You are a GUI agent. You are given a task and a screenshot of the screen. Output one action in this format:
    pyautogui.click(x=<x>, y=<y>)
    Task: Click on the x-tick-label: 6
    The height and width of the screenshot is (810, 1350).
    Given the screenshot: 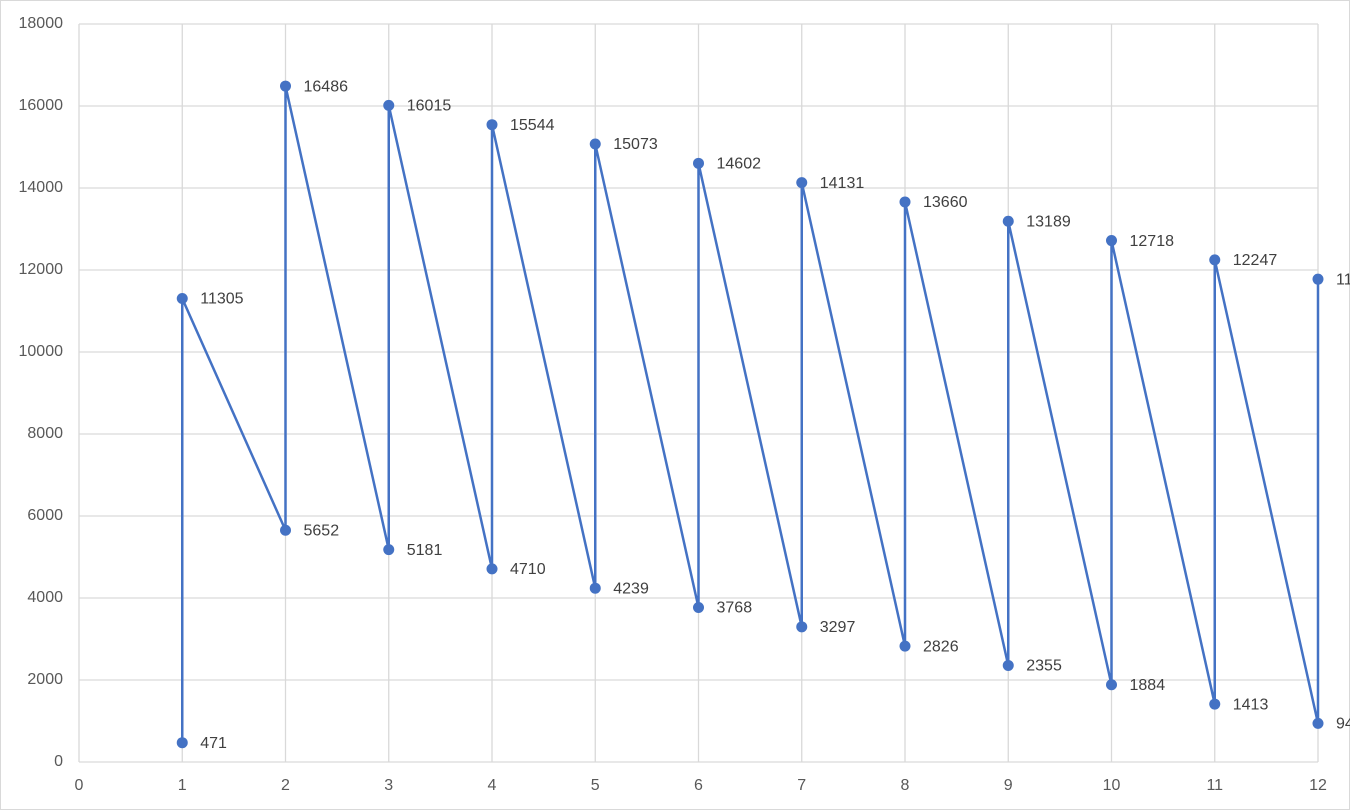 What is the action you would take?
    pyautogui.click(x=698, y=785)
    